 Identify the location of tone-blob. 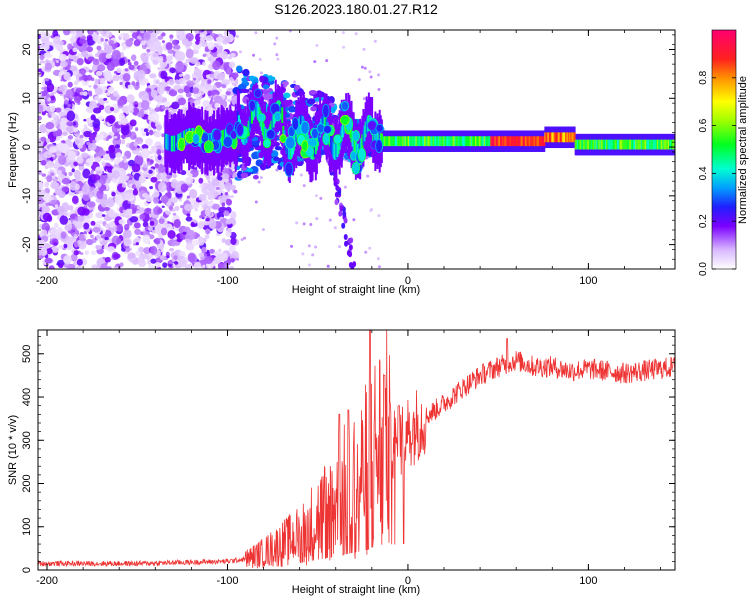
(326, 139).